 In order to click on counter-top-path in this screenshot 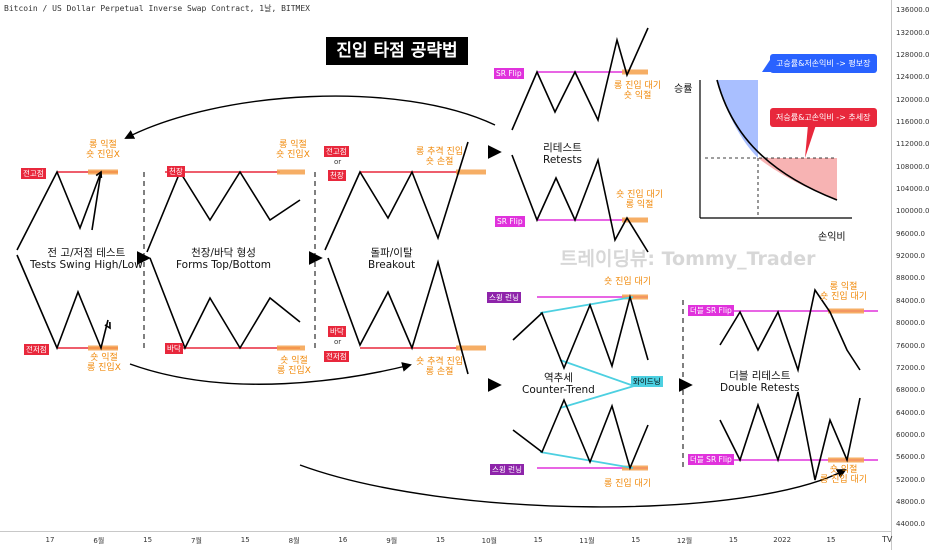, I will do `click(580, 332)`.